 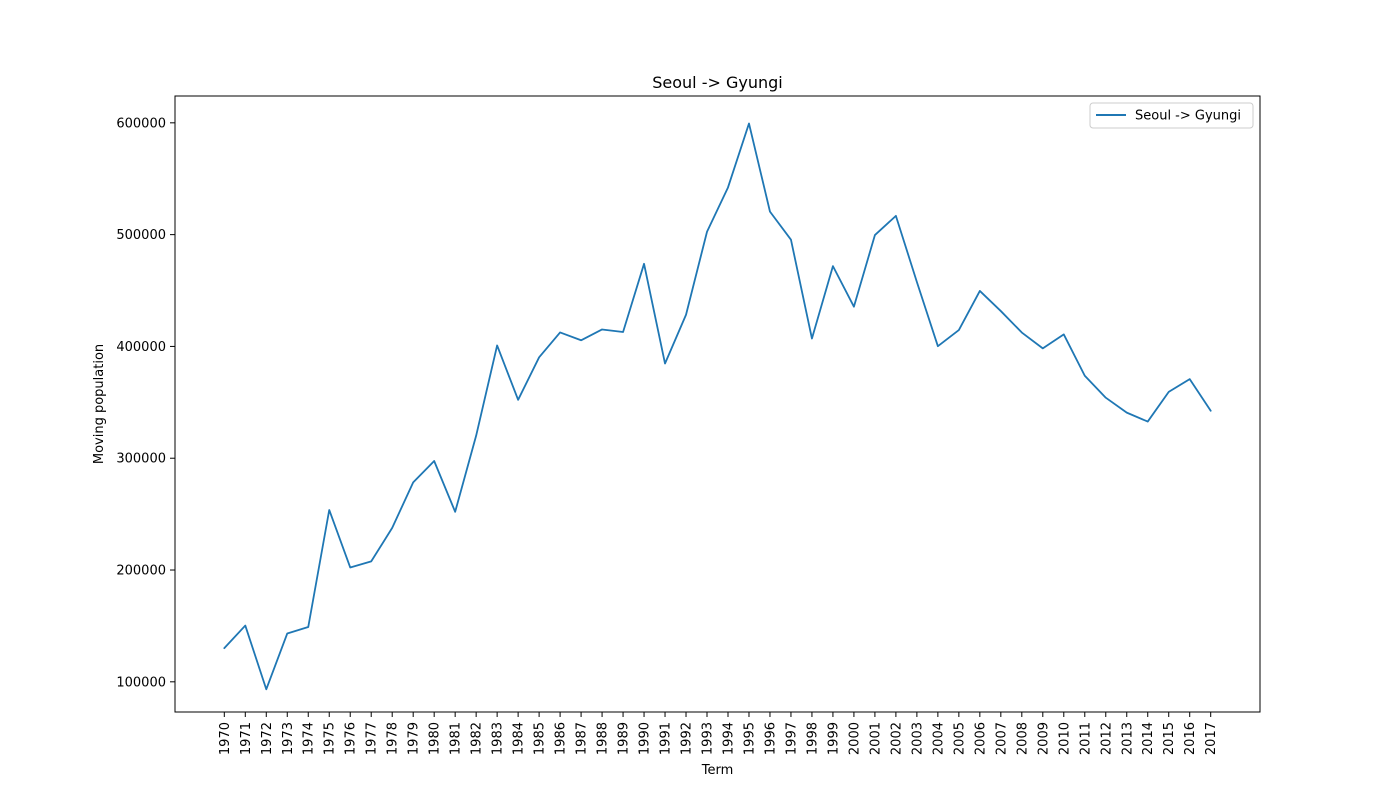 I want to click on x-tick-label: 2003, so click(x=917, y=738).